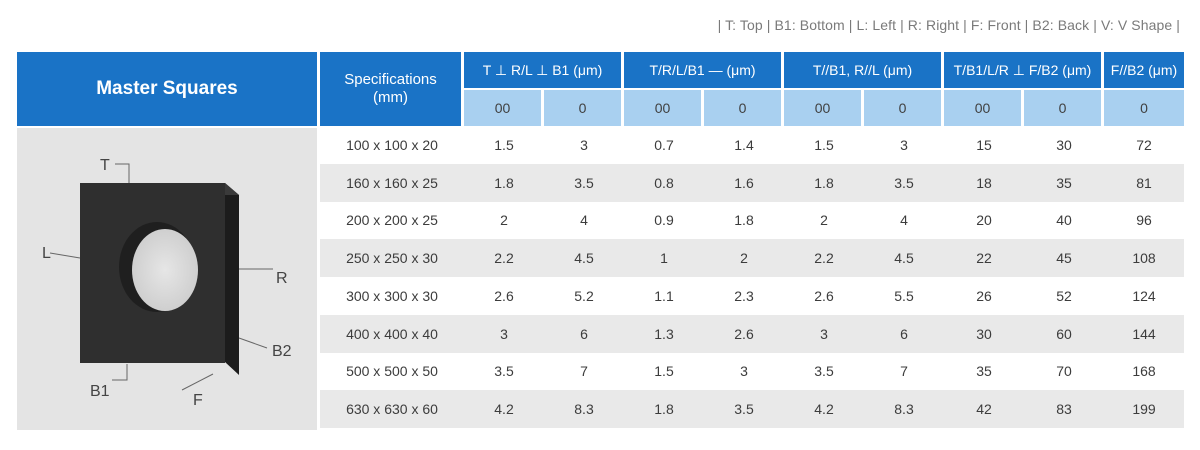 The image size is (1200, 450). I want to click on table-row: 400 x 400 x 40 3 6 1.3 2.6 3 6 30 60 144, so click(752, 333).